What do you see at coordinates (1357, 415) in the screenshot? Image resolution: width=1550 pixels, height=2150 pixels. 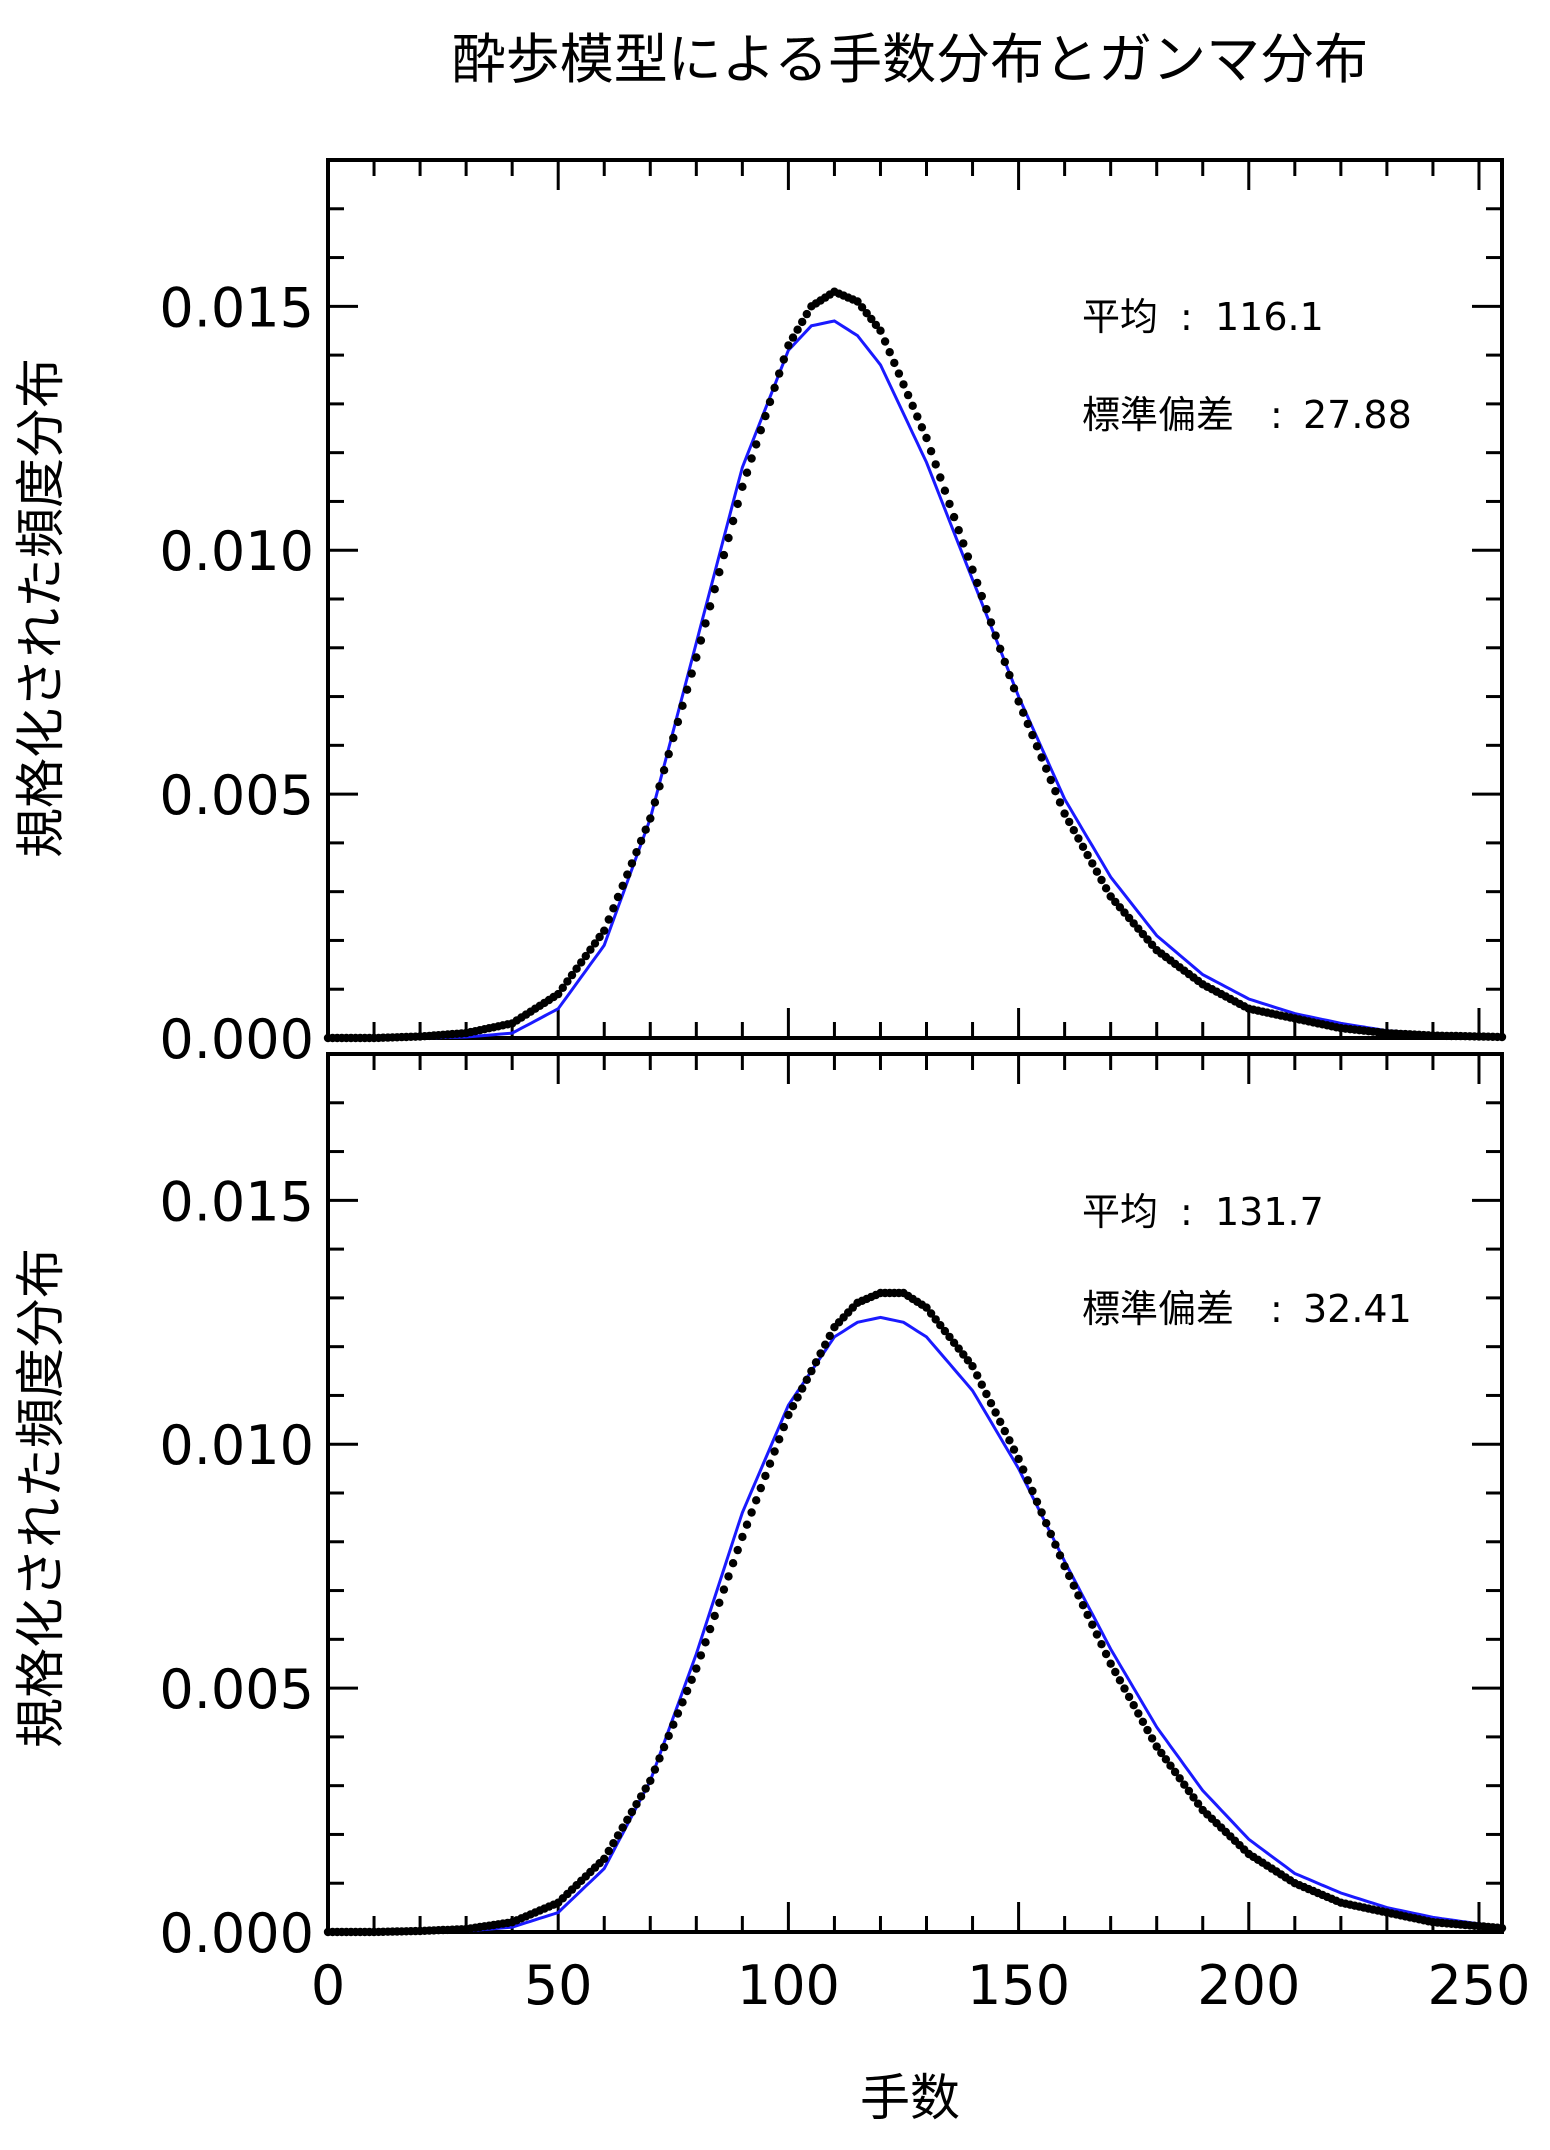 I see `sd-value-top: 27.88` at bounding box center [1357, 415].